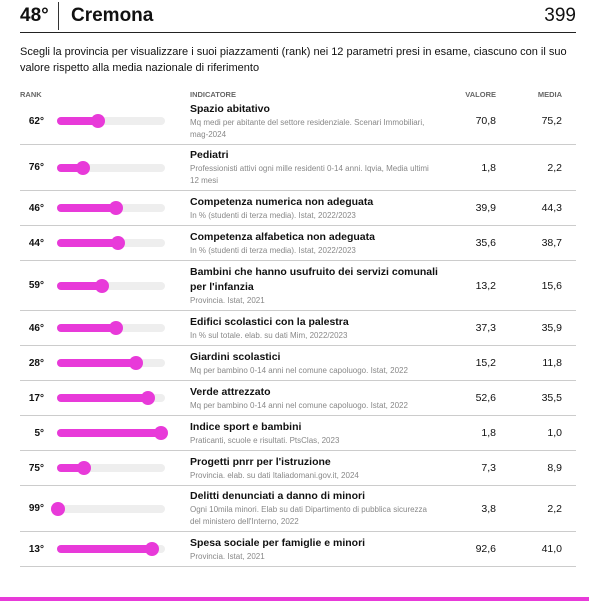 Image resolution: width=589 pixels, height=601 pixels. Describe the element at coordinates (278, 542) in the screenshot. I see `indicator-title: Spesa sociale per famiglie e minori` at that location.